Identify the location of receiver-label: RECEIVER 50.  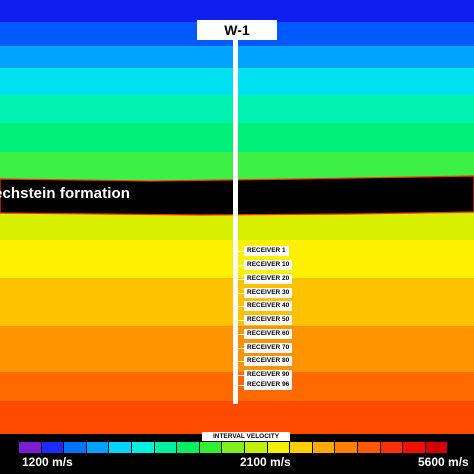
(268, 320).